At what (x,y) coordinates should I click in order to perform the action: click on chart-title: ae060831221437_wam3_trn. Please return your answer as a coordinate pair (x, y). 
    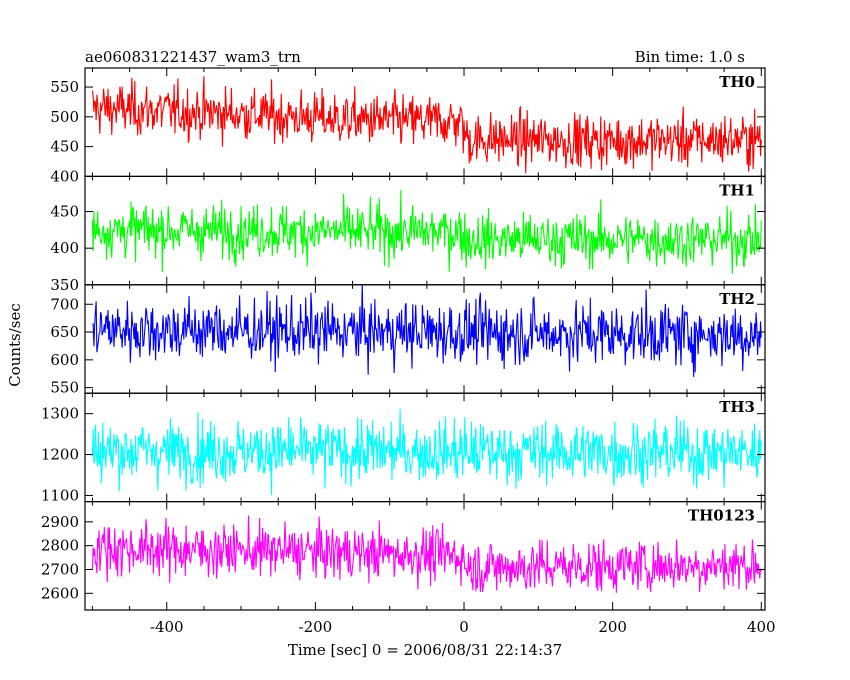
    Looking at the image, I should click on (193, 57).